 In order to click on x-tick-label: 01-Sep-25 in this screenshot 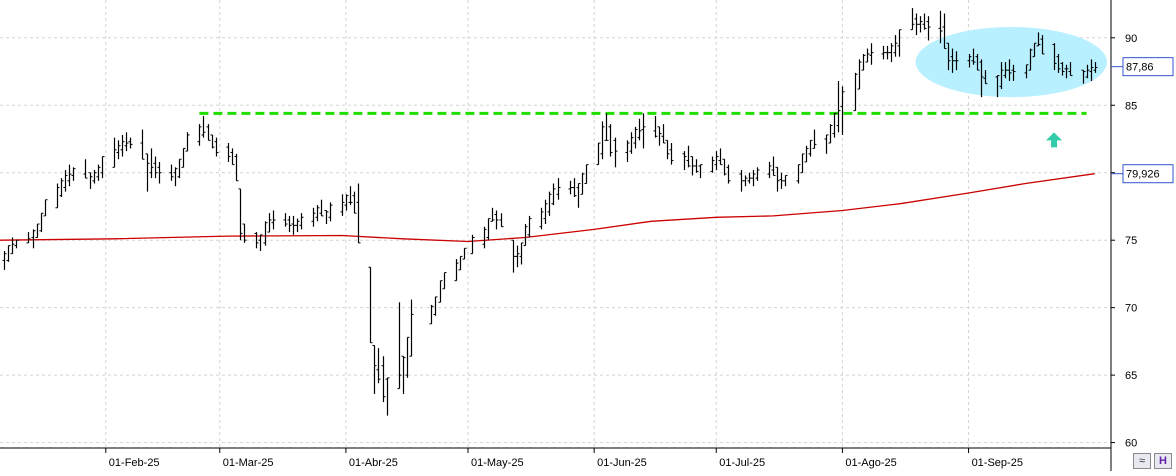, I will do `click(997, 463)`.